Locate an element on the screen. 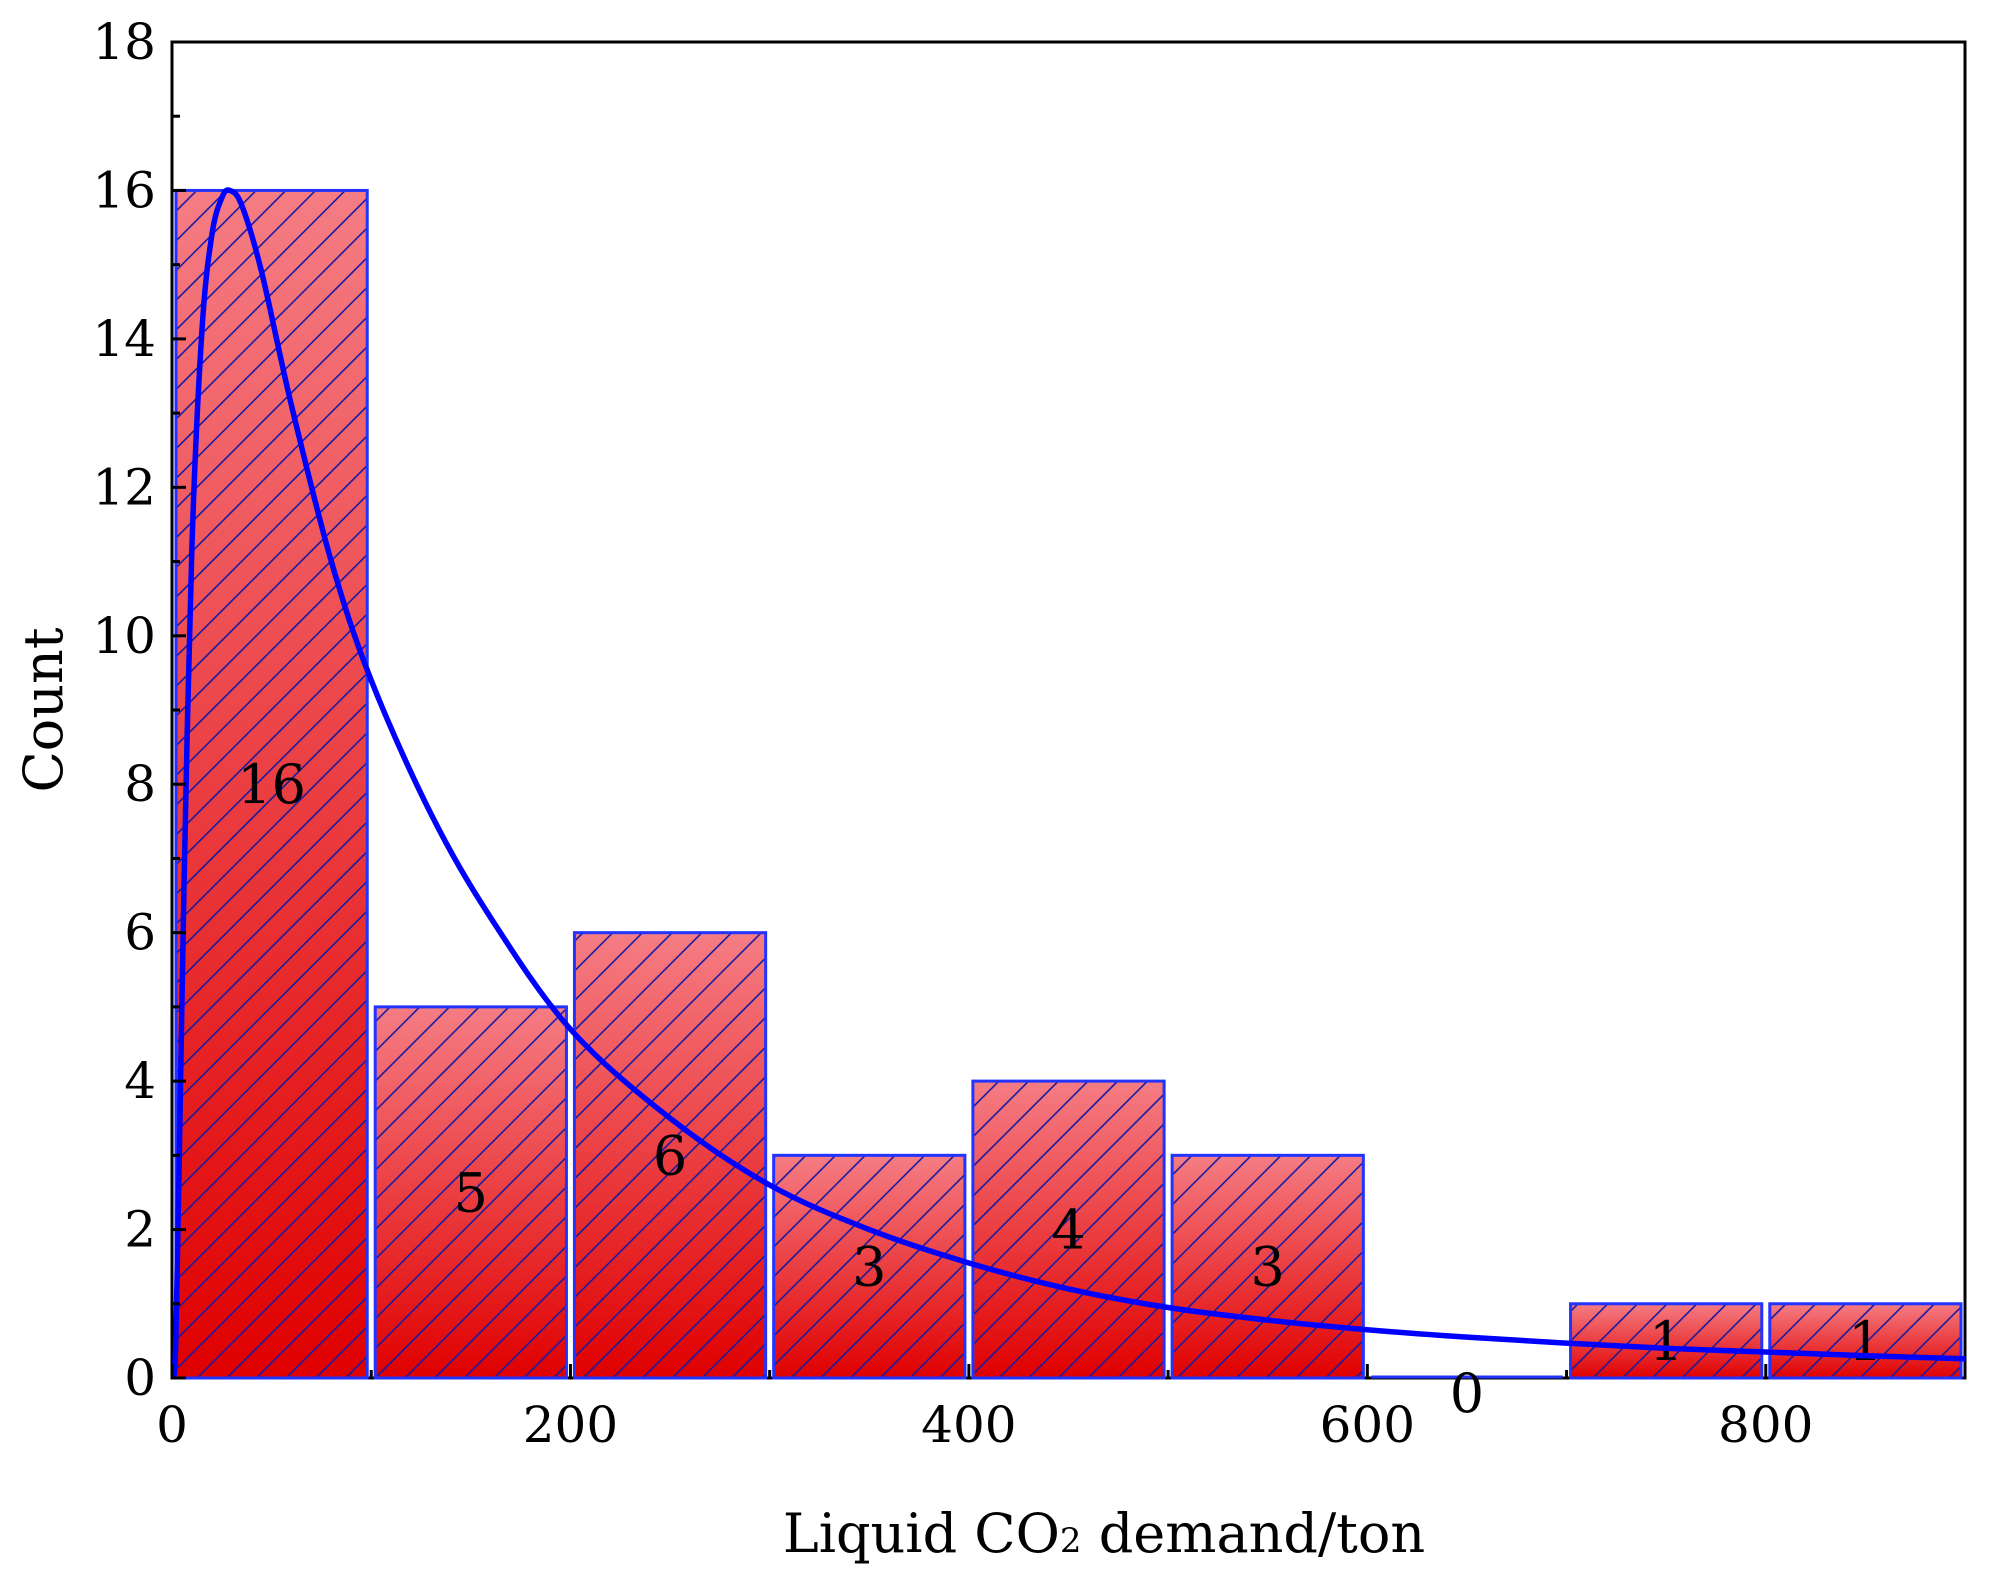  bar-label-4: 4 is located at coordinates (1068, 1230).